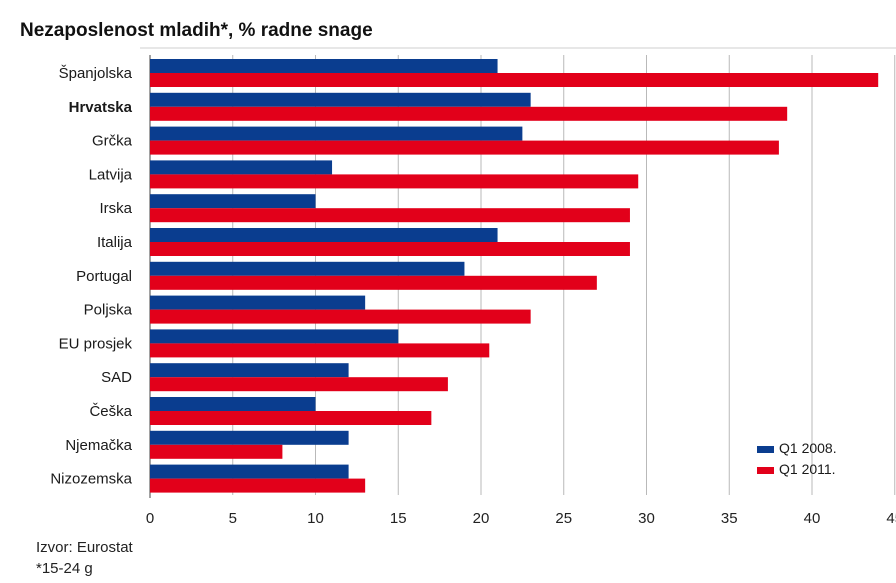 This screenshot has width=896, height=583. What do you see at coordinates (108, 310) in the screenshot?
I see `category-label: Poljska` at bounding box center [108, 310].